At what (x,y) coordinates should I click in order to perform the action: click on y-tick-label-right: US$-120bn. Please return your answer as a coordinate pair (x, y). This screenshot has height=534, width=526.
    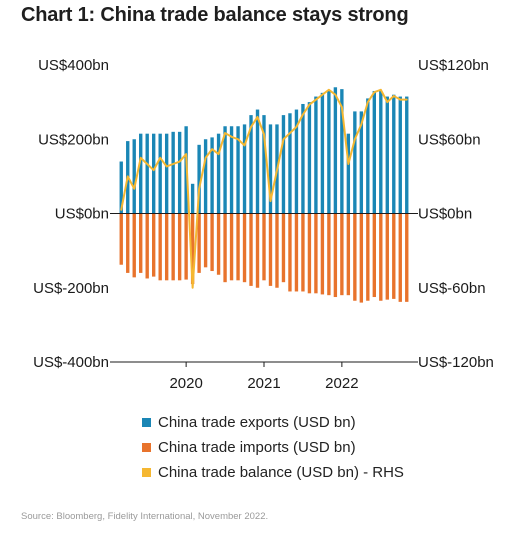
    Looking at the image, I should click on (456, 362).